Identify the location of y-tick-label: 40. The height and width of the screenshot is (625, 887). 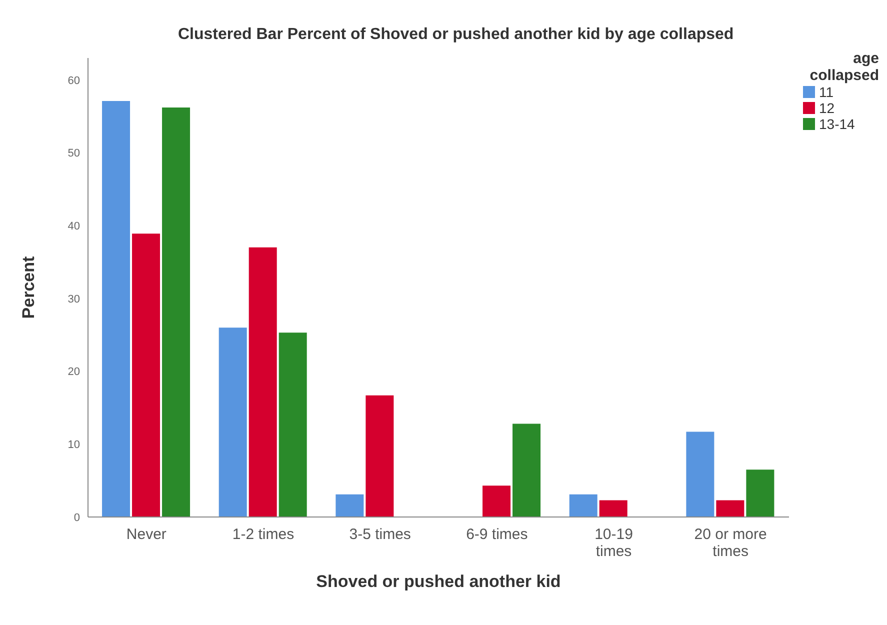
(74, 226).